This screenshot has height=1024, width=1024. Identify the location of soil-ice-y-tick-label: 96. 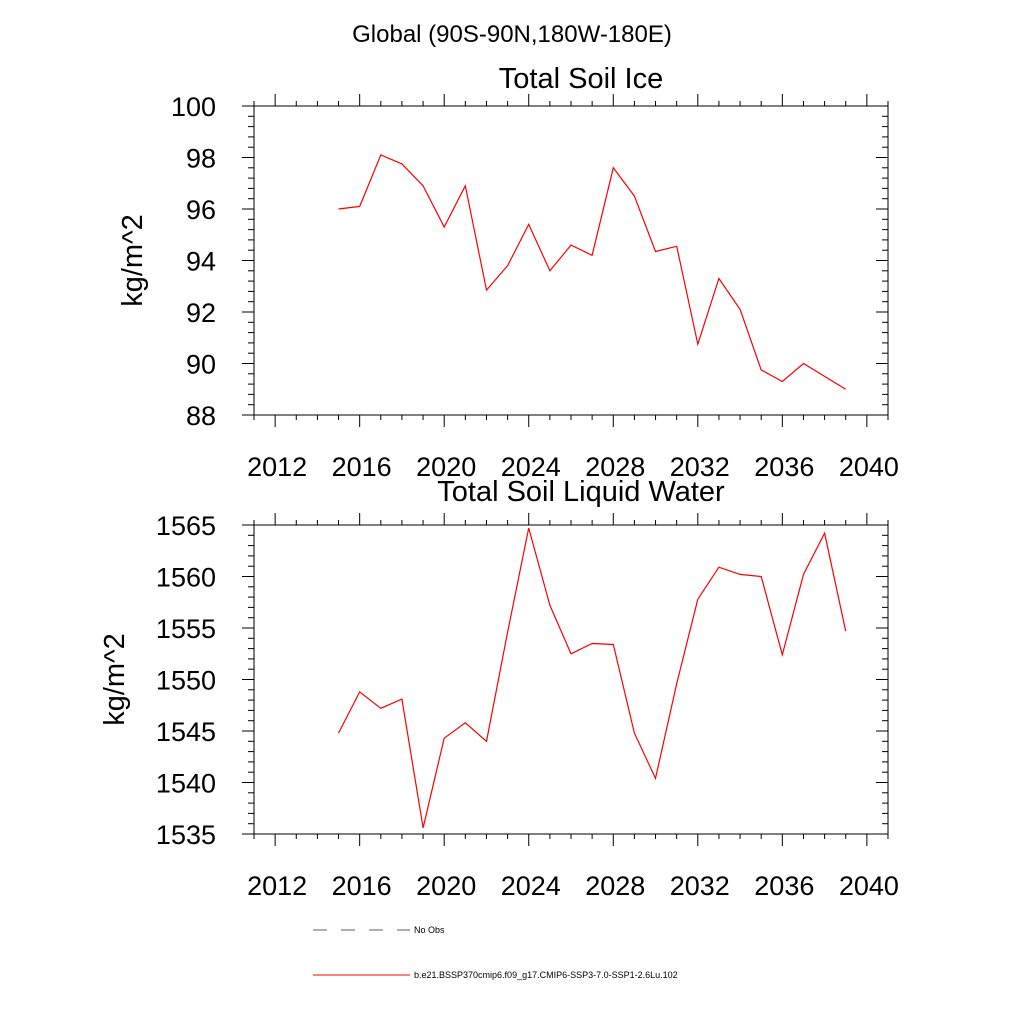
(201, 210).